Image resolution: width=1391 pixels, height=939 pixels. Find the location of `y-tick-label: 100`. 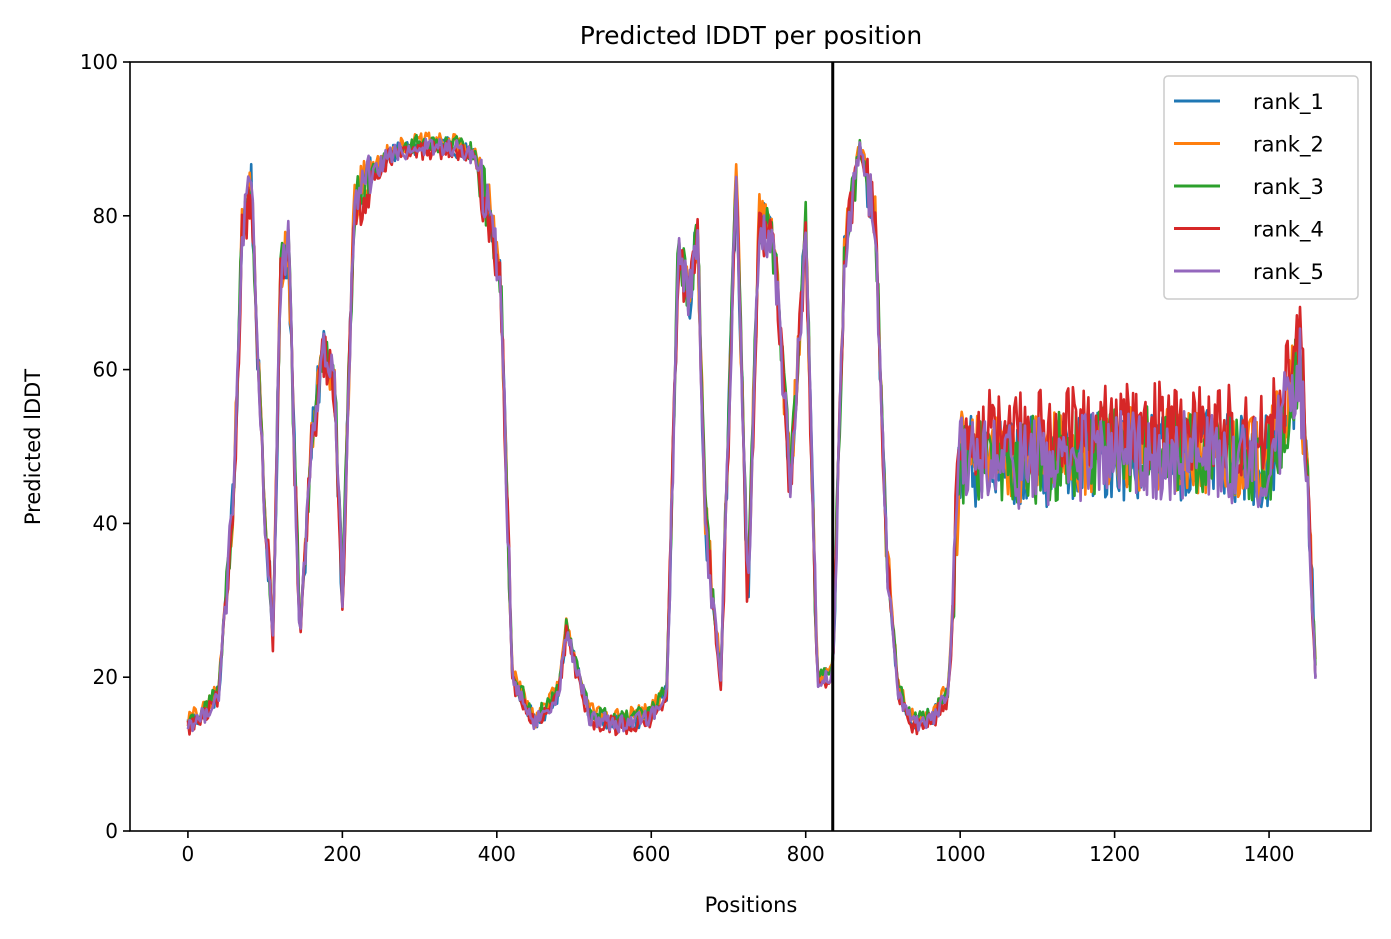

y-tick-label: 100 is located at coordinates (99, 62).